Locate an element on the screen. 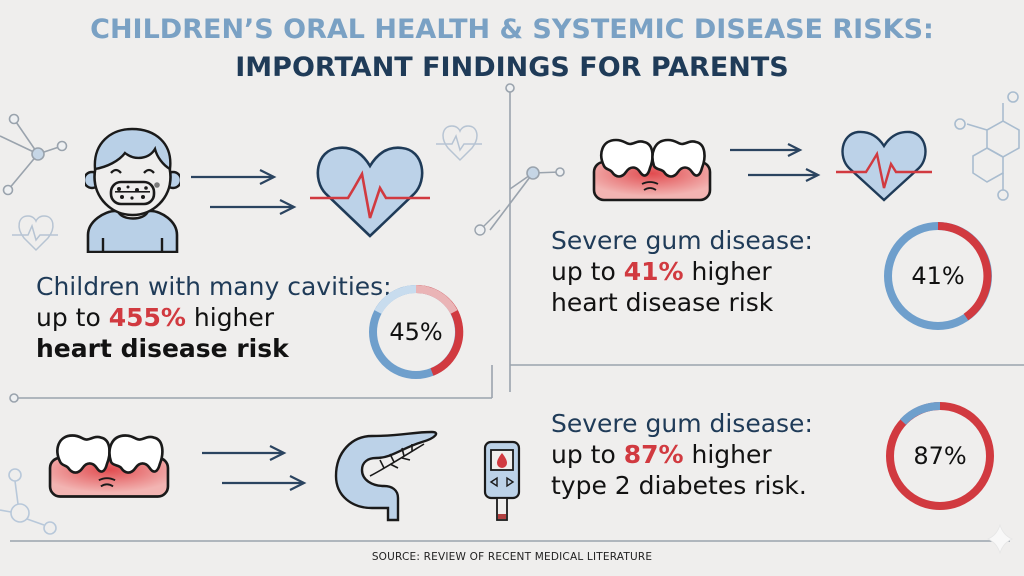 This screenshot has height=576, width=1024. finding-1-donut: 45% is located at coordinates (416, 332).